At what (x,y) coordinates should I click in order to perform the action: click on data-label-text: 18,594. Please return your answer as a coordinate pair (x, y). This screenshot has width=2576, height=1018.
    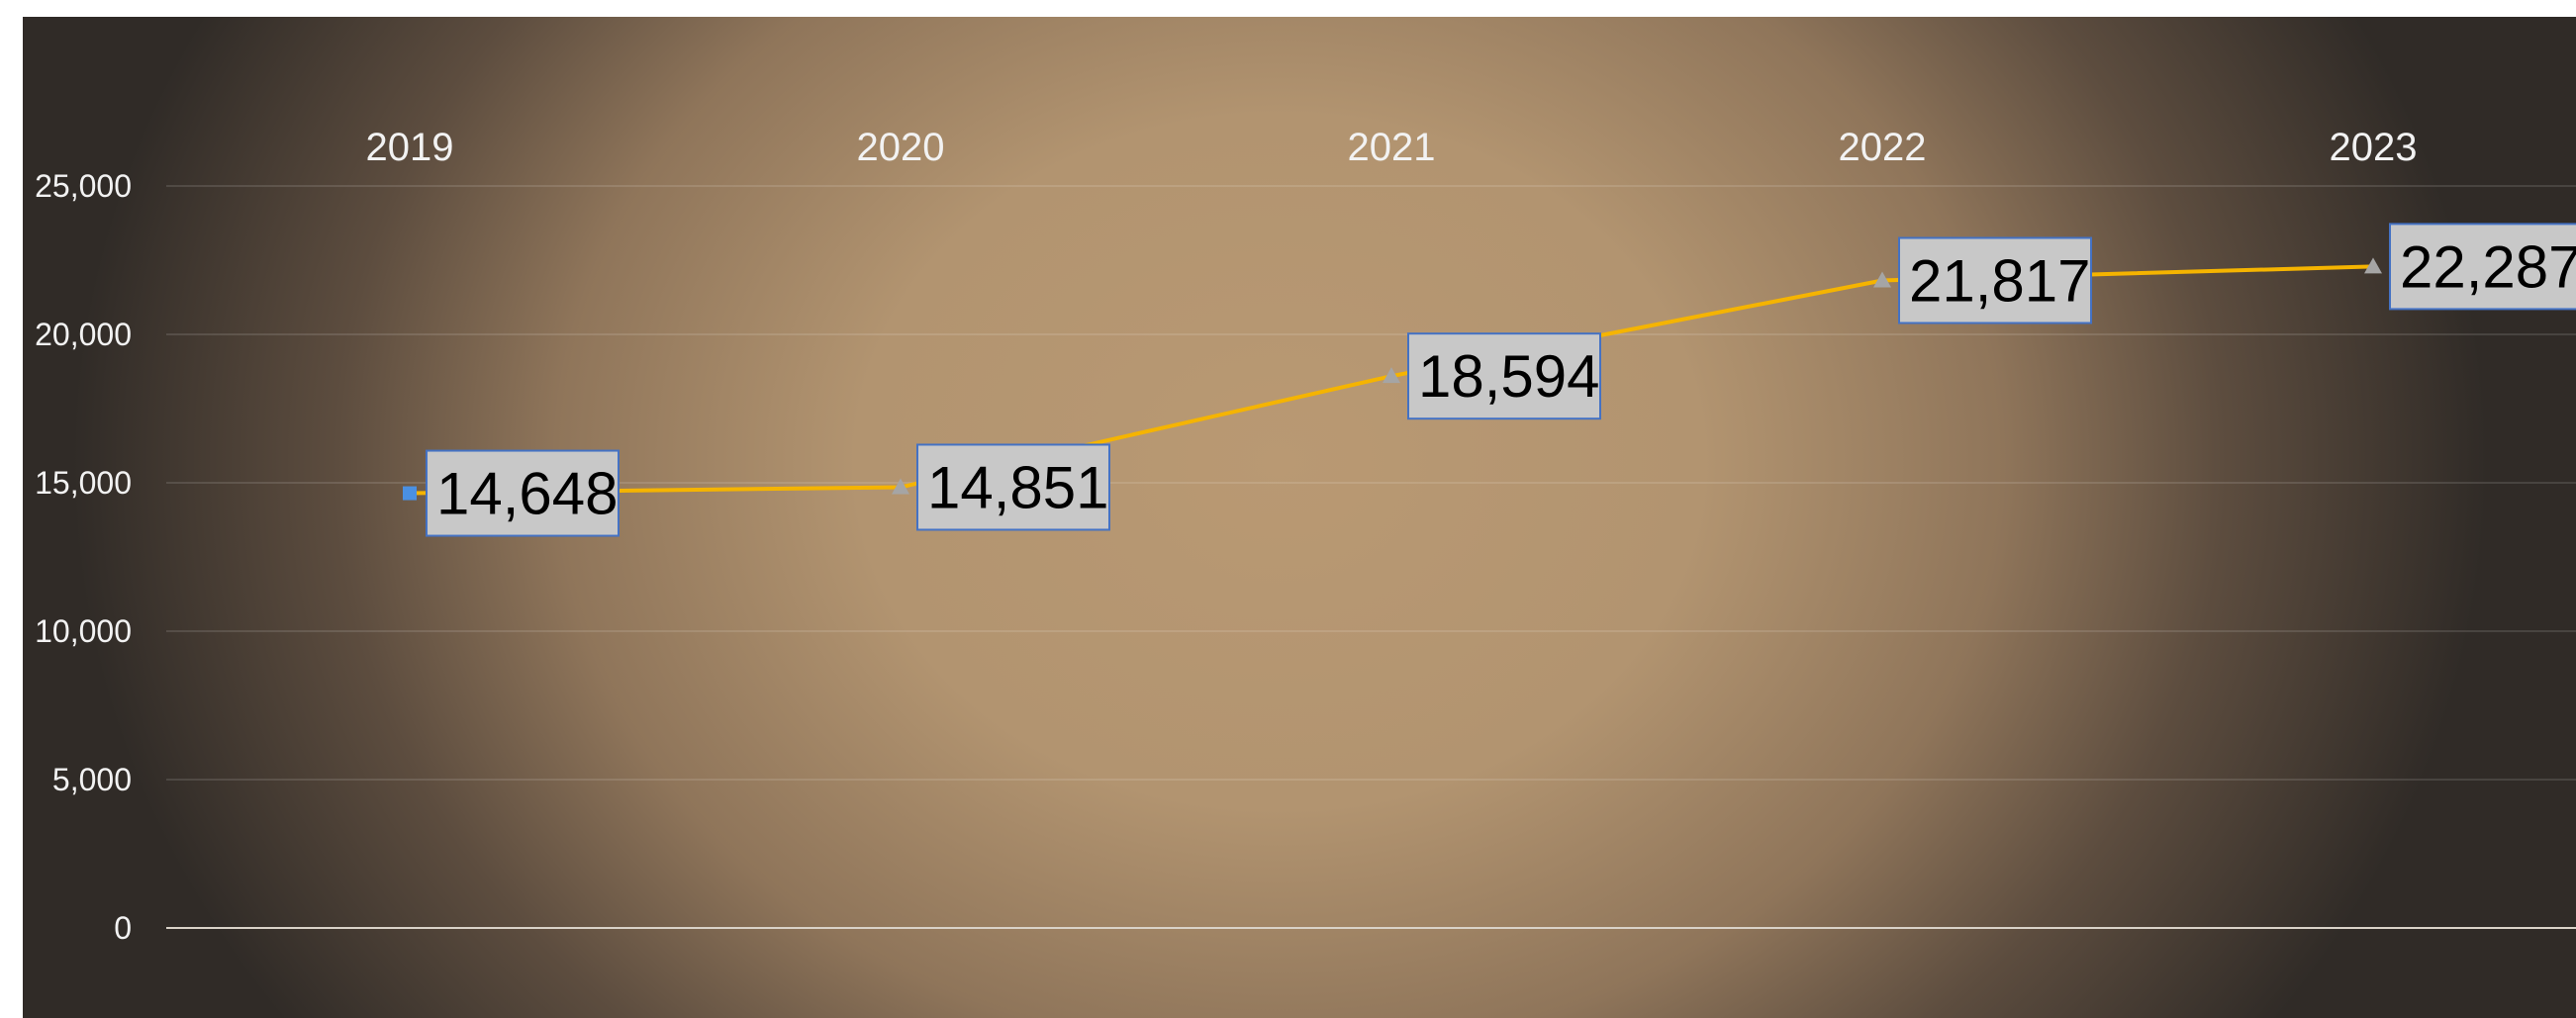
    Looking at the image, I should click on (1509, 376).